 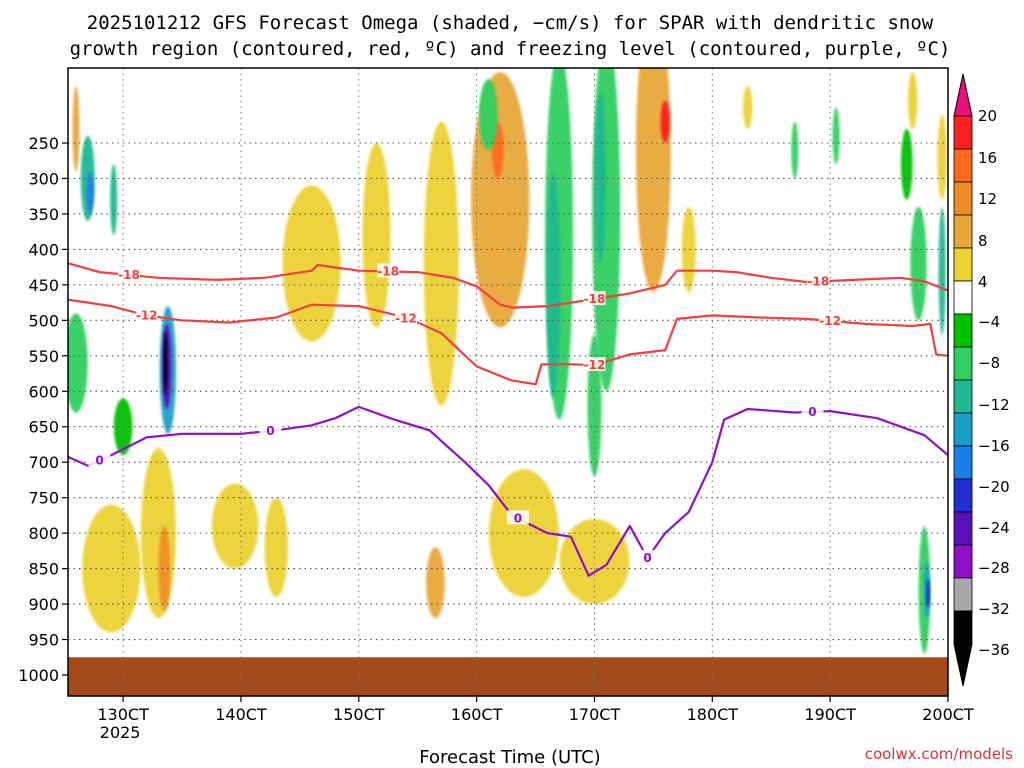 What do you see at coordinates (994, 650) in the screenshot?
I see `colorbar-label-13: −36` at bounding box center [994, 650].